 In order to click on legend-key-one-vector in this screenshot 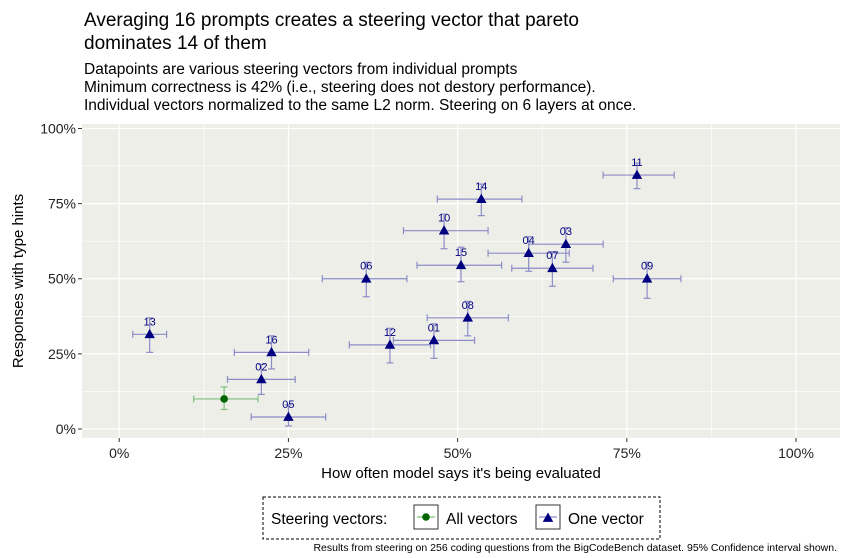, I will do `click(548, 517)`.